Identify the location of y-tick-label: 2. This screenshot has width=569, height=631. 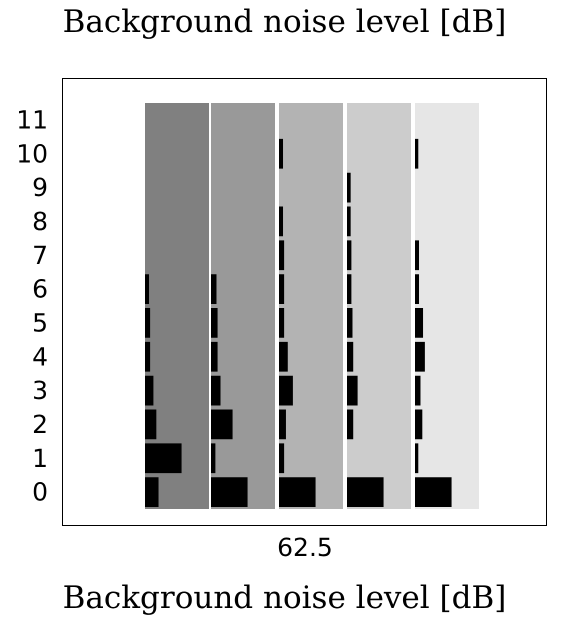
(40, 424).